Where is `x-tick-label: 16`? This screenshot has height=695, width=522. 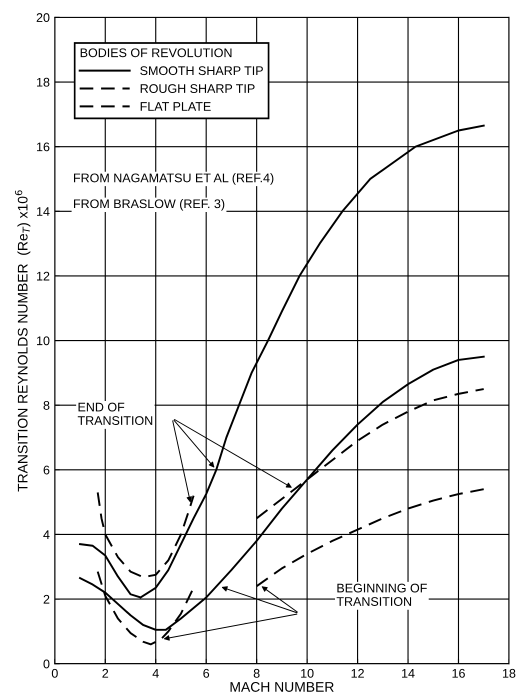
x-tick-label: 16 is located at coordinates (458, 673).